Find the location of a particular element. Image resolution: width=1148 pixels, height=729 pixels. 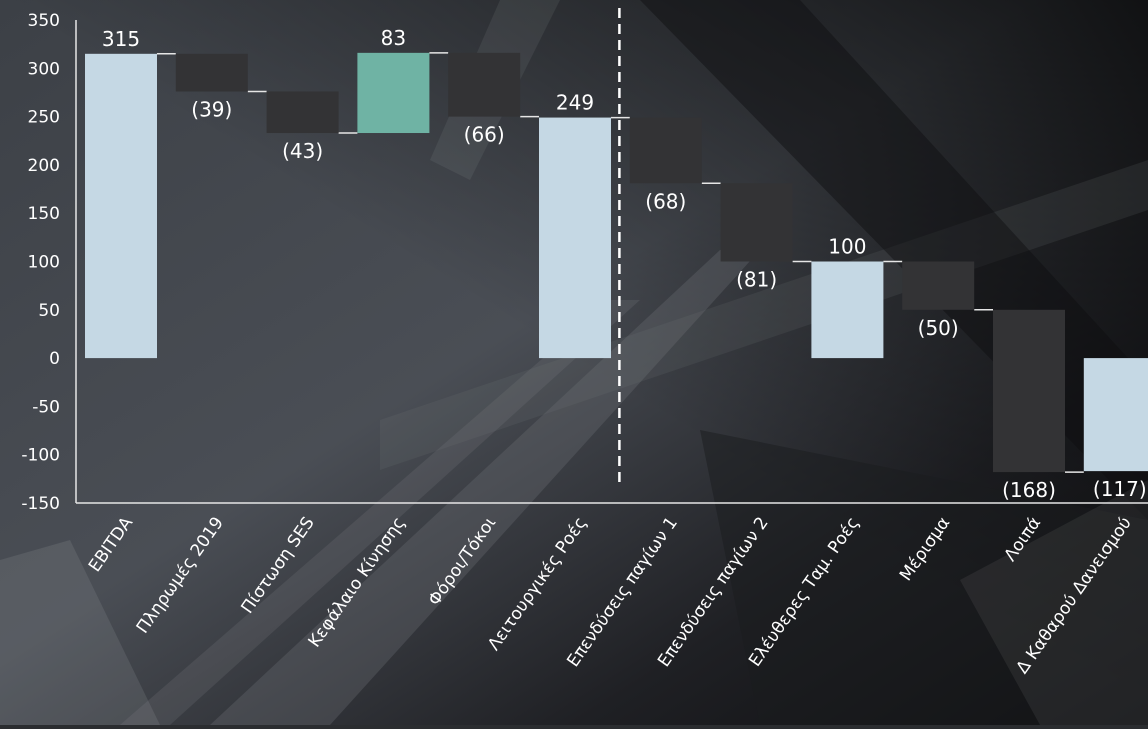

data-label: (43) is located at coordinates (302, 151).